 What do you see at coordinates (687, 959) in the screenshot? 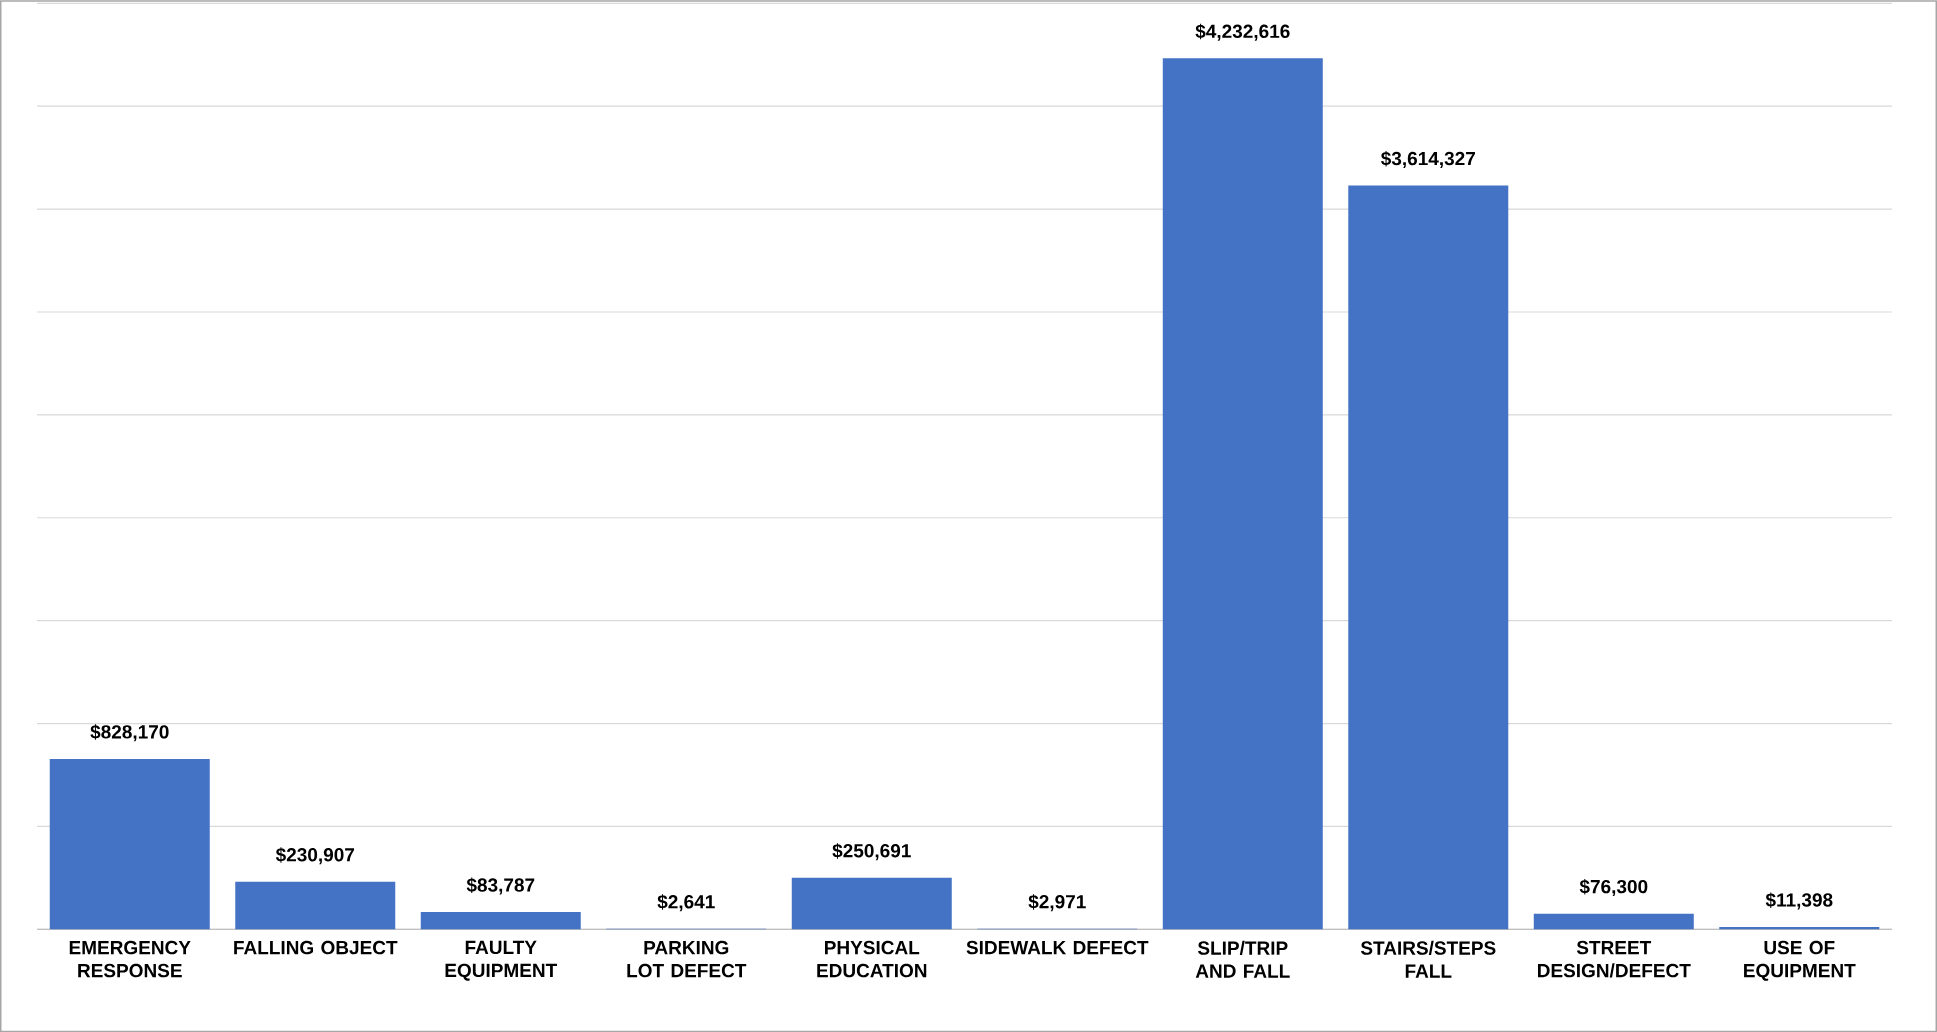
I see `x-tick-label: PARKING LOT DEFECT` at bounding box center [687, 959].